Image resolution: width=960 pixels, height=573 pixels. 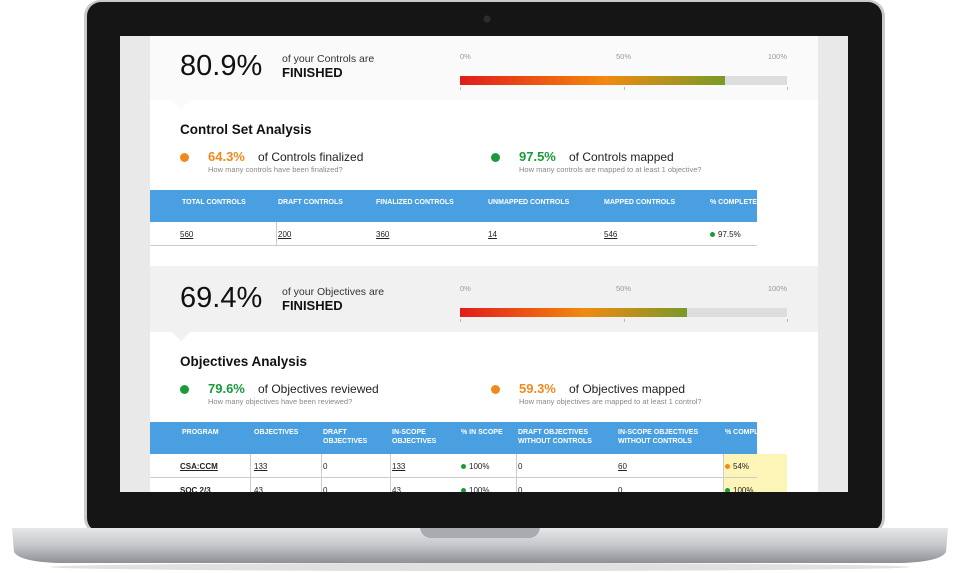 I want to click on objectives-percent: 69.4%, so click(x=221, y=298).